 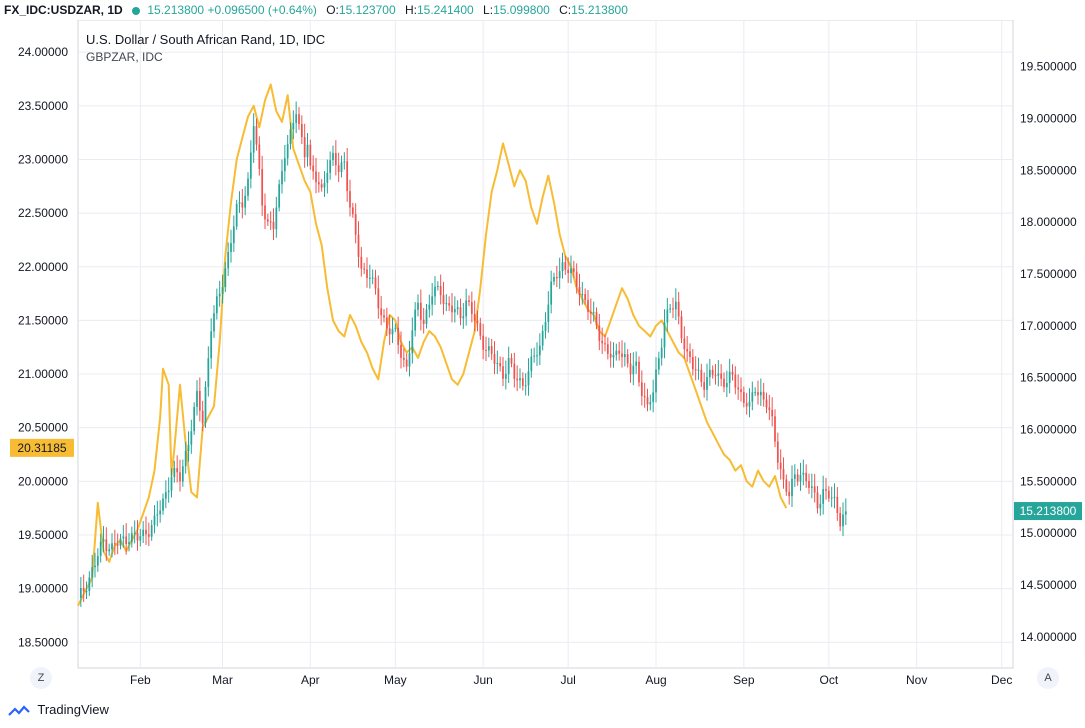 I want to click on footer: TradingView, so click(x=150, y=710).